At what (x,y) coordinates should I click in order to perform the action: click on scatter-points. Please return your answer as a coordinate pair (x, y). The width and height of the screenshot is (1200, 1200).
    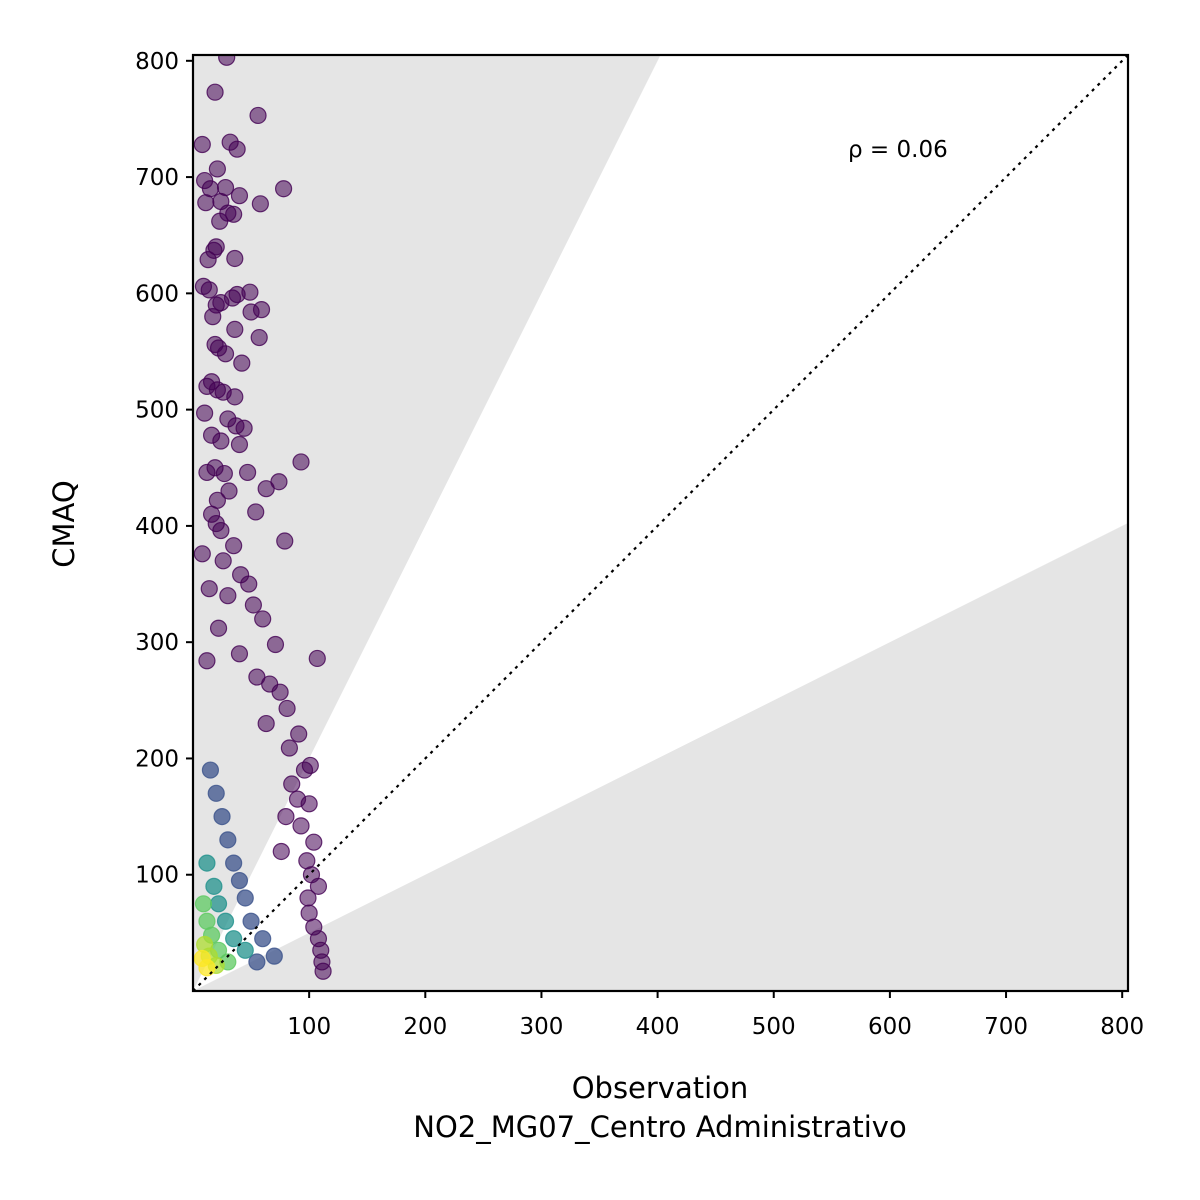
    Looking at the image, I should click on (262, 517).